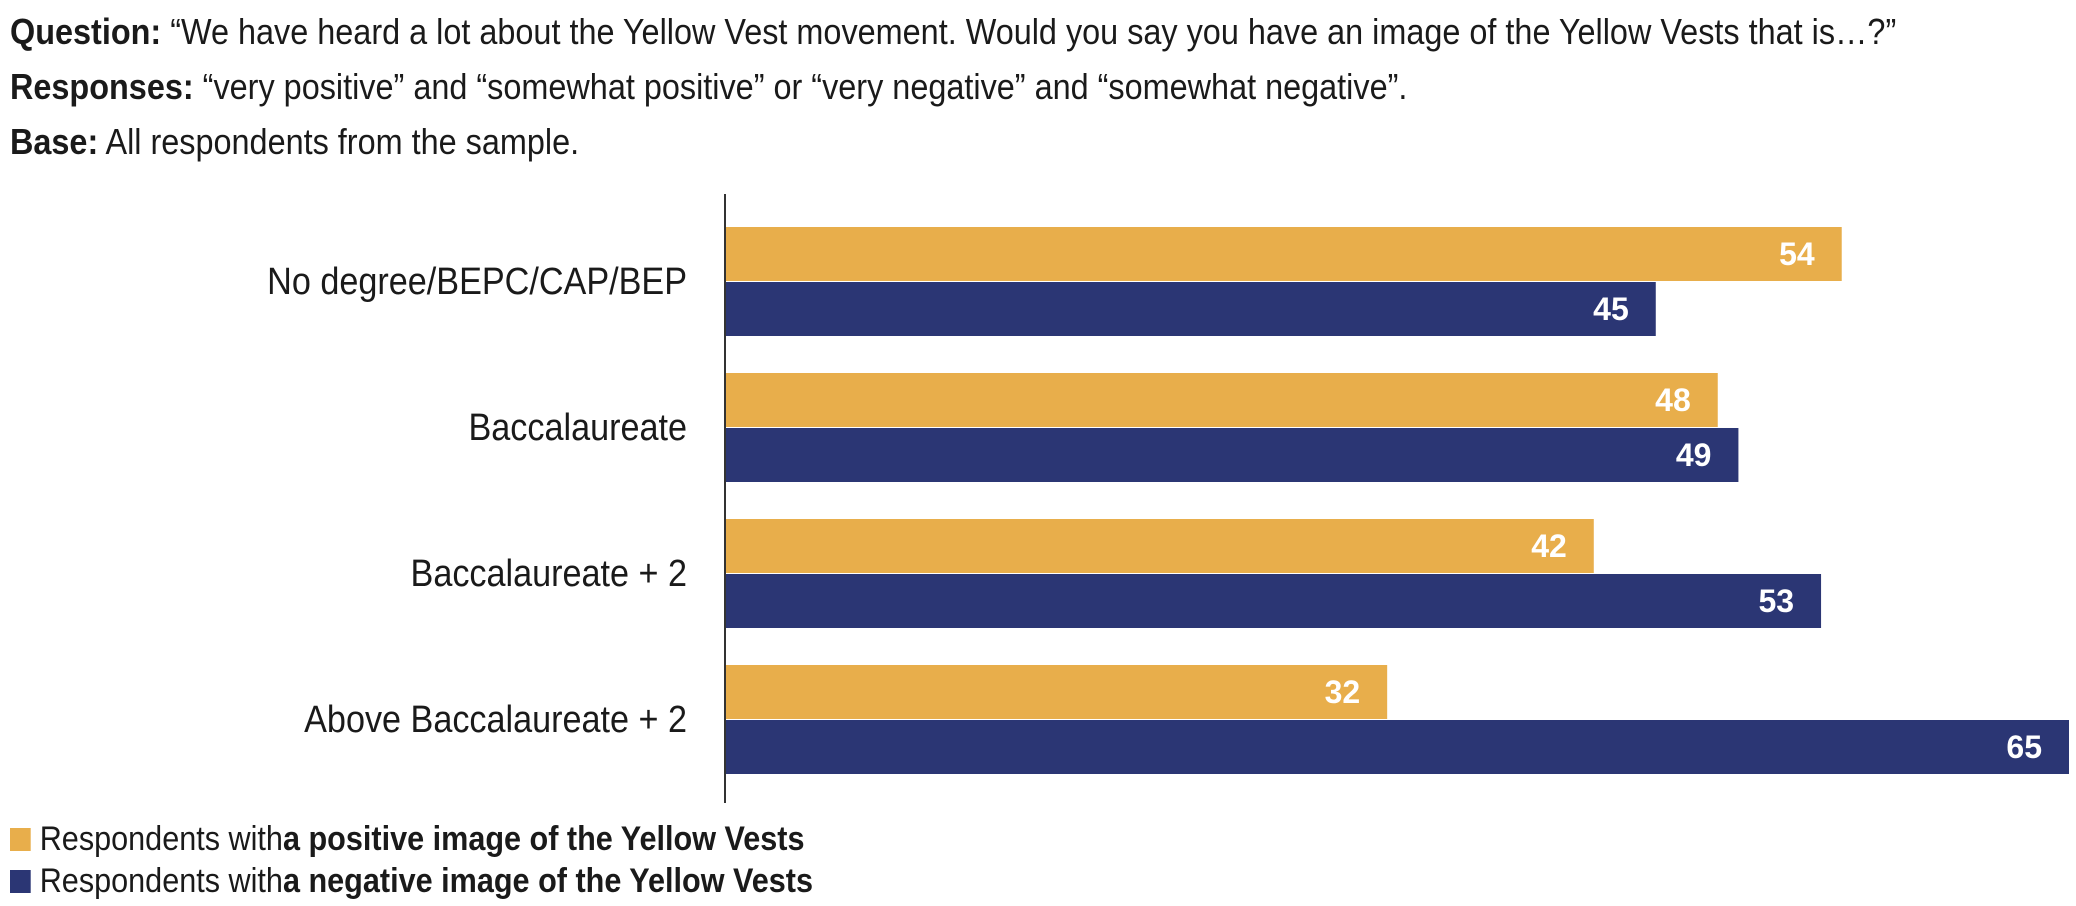 The height and width of the screenshot is (906, 2076). What do you see at coordinates (1673, 400) in the screenshot?
I see `data-label-positive: 48` at bounding box center [1673, 400].